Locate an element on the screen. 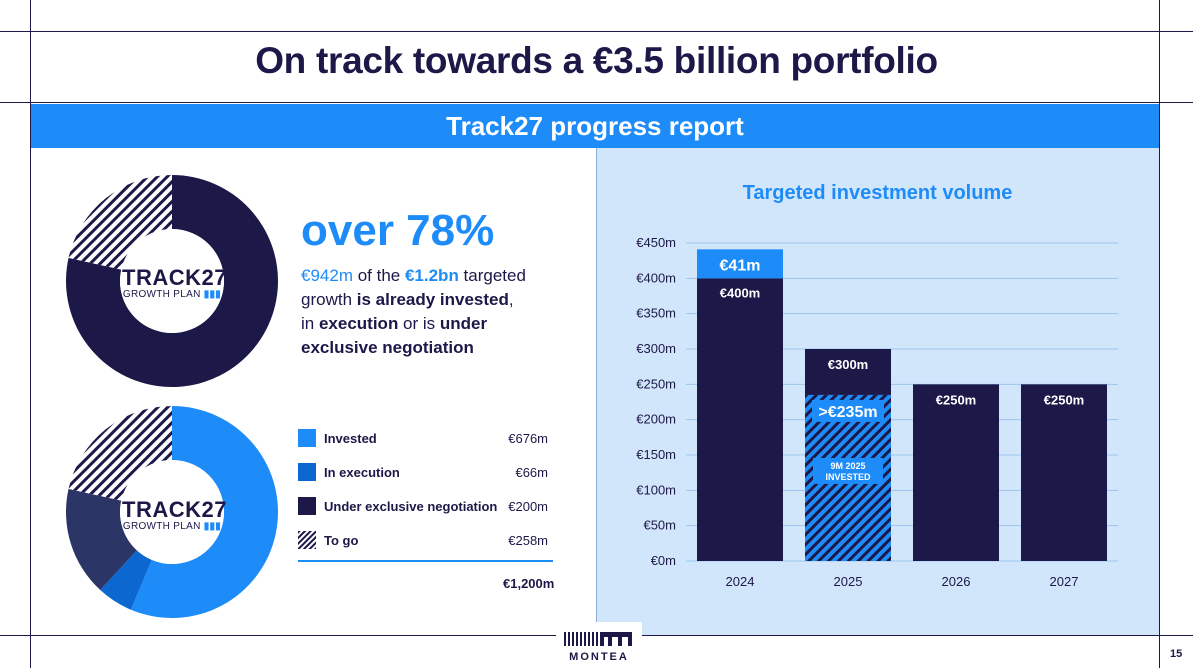 Image resolution: width=1193 pixels, height=668 pixels. y-tick-label: €50m is located at coordinates (659, 525).